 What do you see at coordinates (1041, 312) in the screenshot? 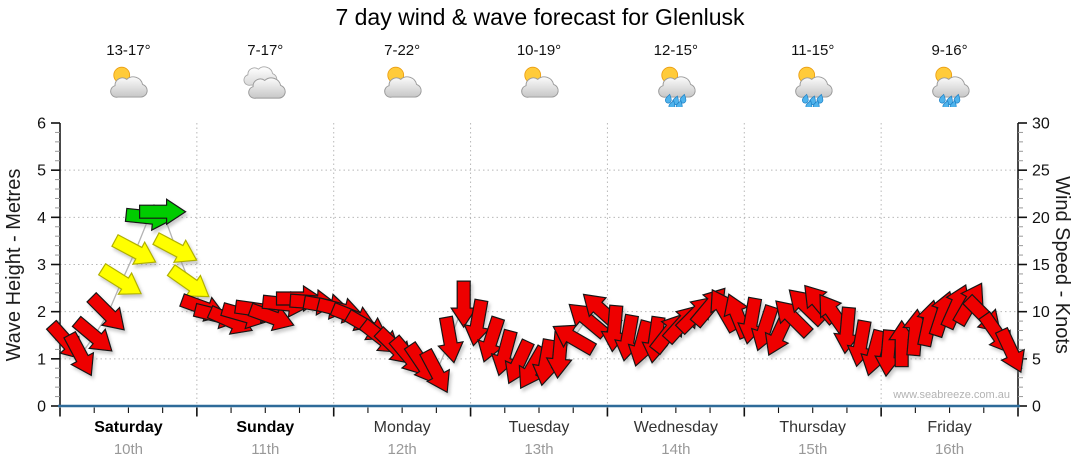
I see `right-tick-label: 10` at bounding box center [1041, 312].